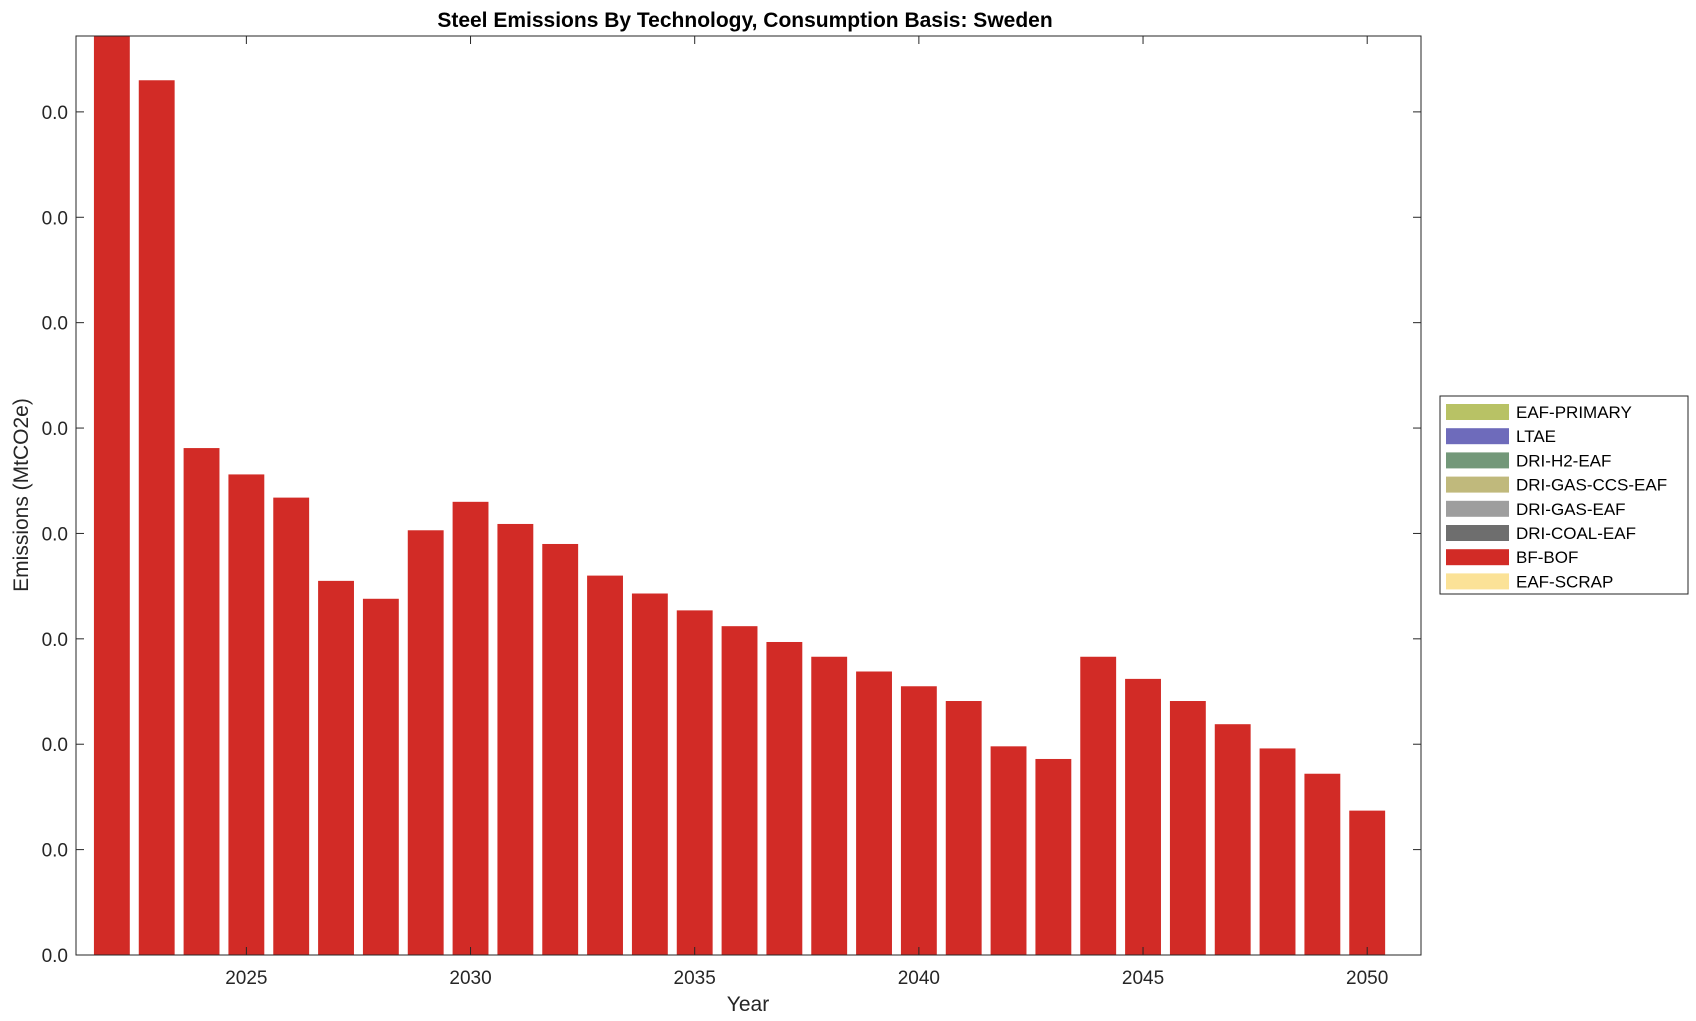 The image size is (1696, 1021). I want to click on legend-swatch-ltae, so click(1477, 436).